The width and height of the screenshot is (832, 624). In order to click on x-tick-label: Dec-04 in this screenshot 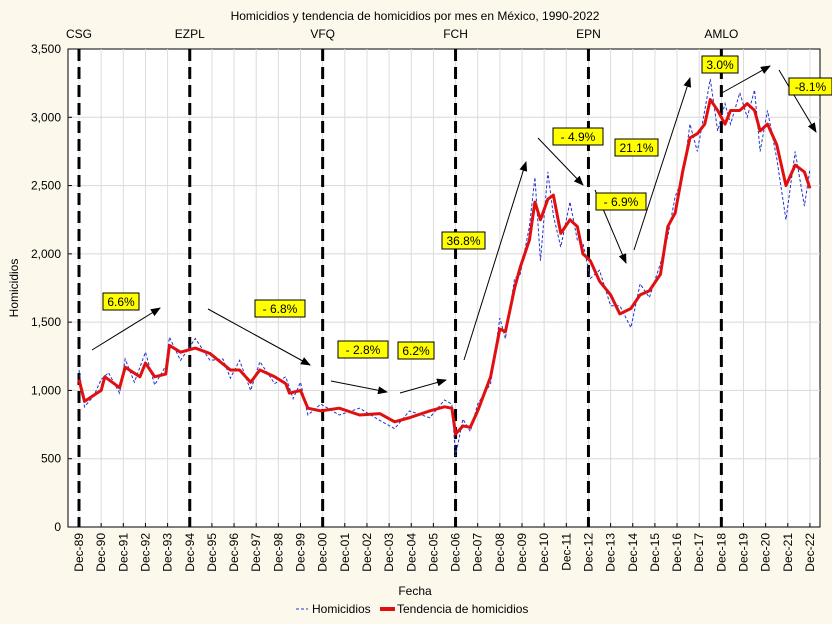, I will do `click(411, 552)`.